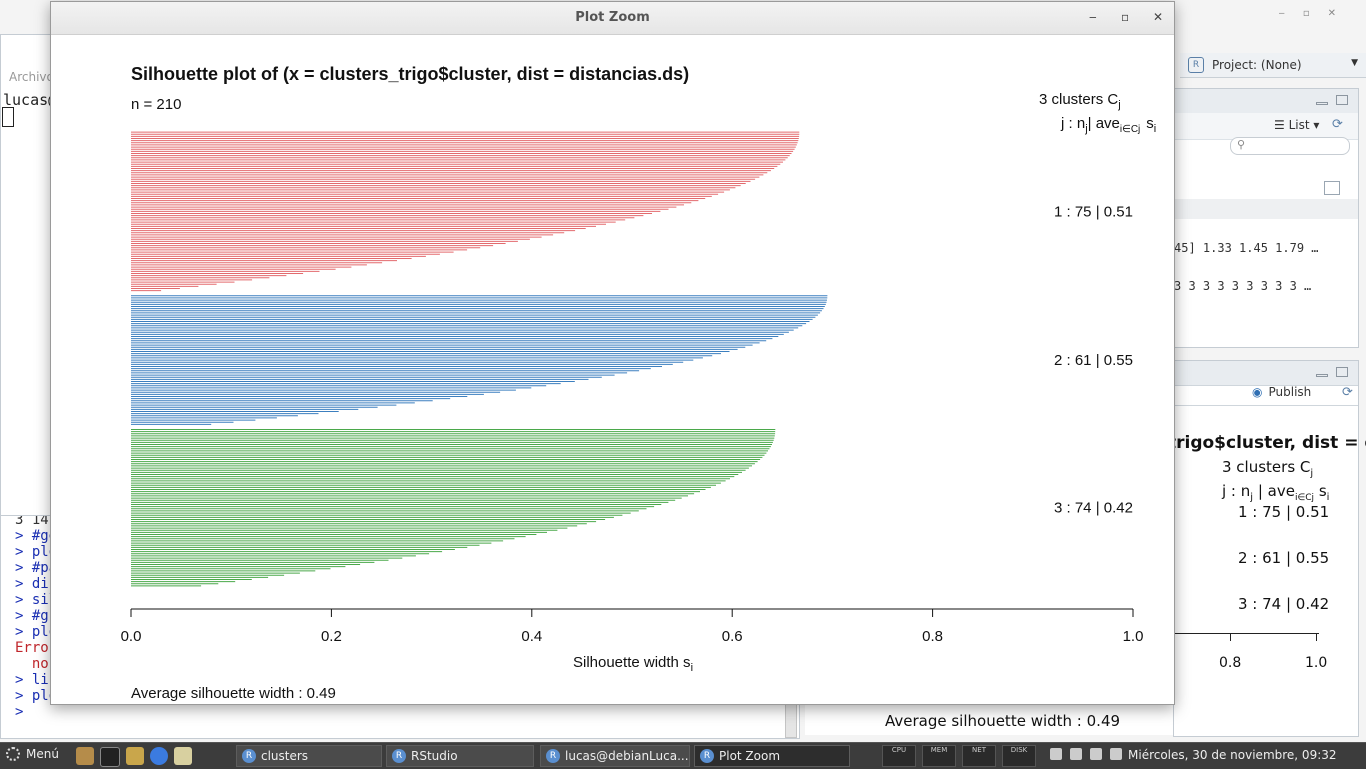 This screenshot has height=769, width=1366. I want to click on bg-plot-title: trigo$cluster, dist = d, so click(1267, 443).